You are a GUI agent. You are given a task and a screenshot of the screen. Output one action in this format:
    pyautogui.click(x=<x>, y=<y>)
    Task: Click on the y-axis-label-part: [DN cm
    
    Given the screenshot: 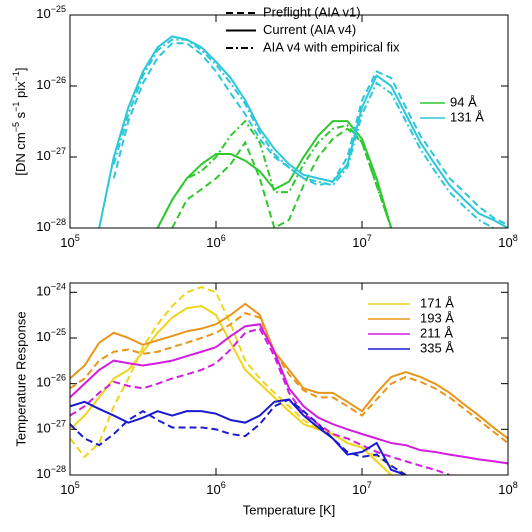 What is the action you would take?
    pyautogui.click(x=20, y=153)
    